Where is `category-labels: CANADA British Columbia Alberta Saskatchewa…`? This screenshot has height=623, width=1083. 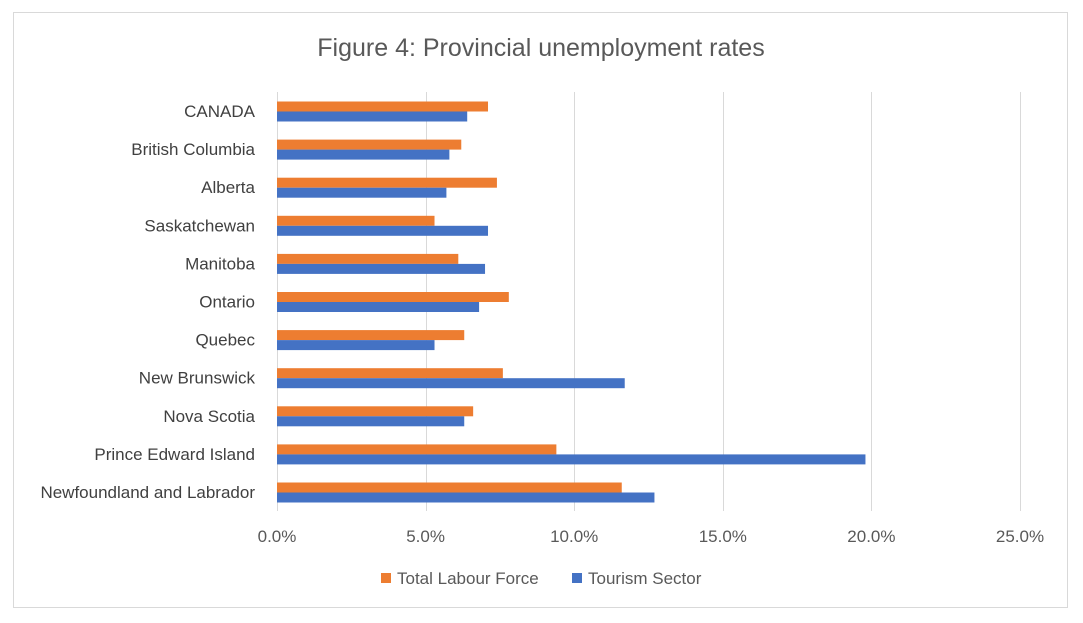 category-labels: CANADA British Columbia Alberta Saskatchewa… is located at coordinates (147, 302).